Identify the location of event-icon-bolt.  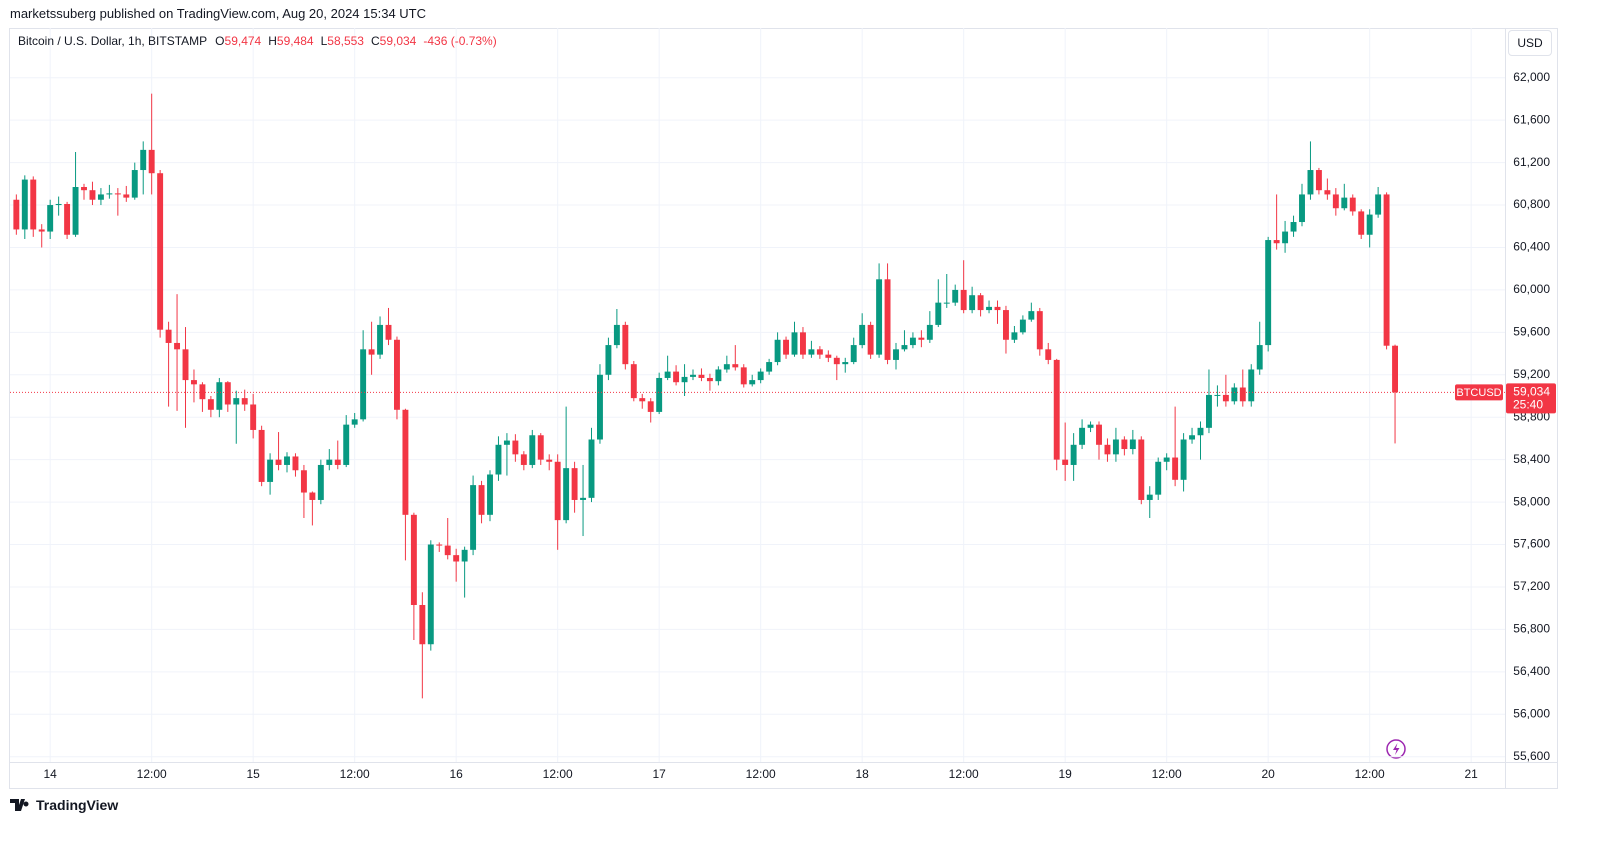
(1396, 749).